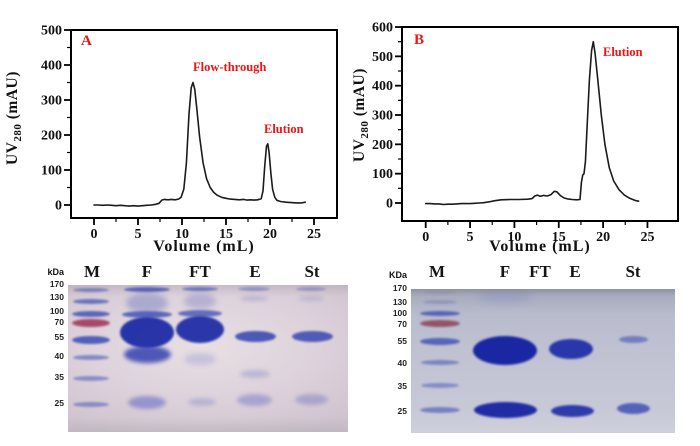  Describe the element at coordinates (425, 237) in the screenshot. I see `x-axis-tick-label: 0` at that location.